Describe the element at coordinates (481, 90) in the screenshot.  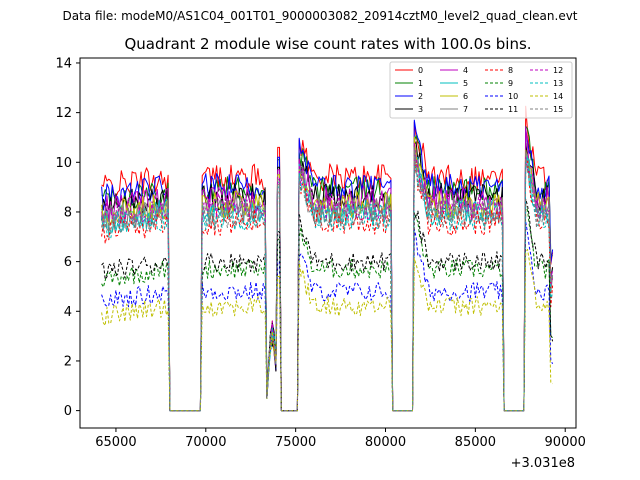
I see `legend-box` at that location.